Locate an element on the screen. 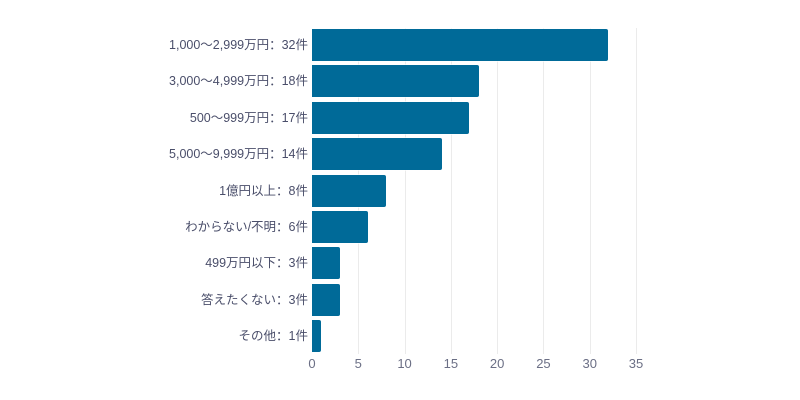 The width and height of the screenshot is (800, 400). category-label: 1億円以上：8件 is located at coordinates (263, 191).